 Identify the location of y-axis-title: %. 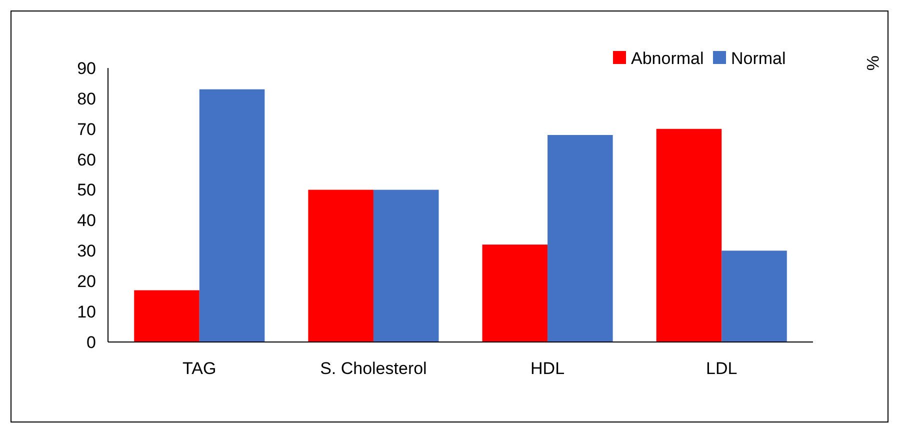
(872, 63).